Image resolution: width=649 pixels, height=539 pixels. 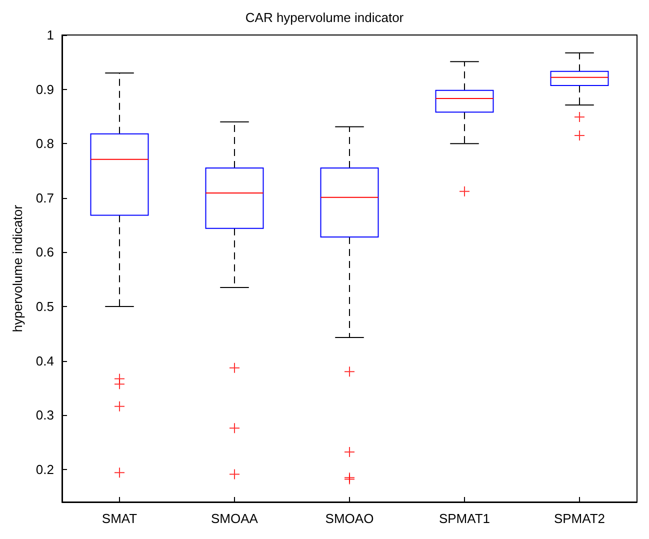 I want to click on y-tick-label: 0.7, so click(x=45, y=198).